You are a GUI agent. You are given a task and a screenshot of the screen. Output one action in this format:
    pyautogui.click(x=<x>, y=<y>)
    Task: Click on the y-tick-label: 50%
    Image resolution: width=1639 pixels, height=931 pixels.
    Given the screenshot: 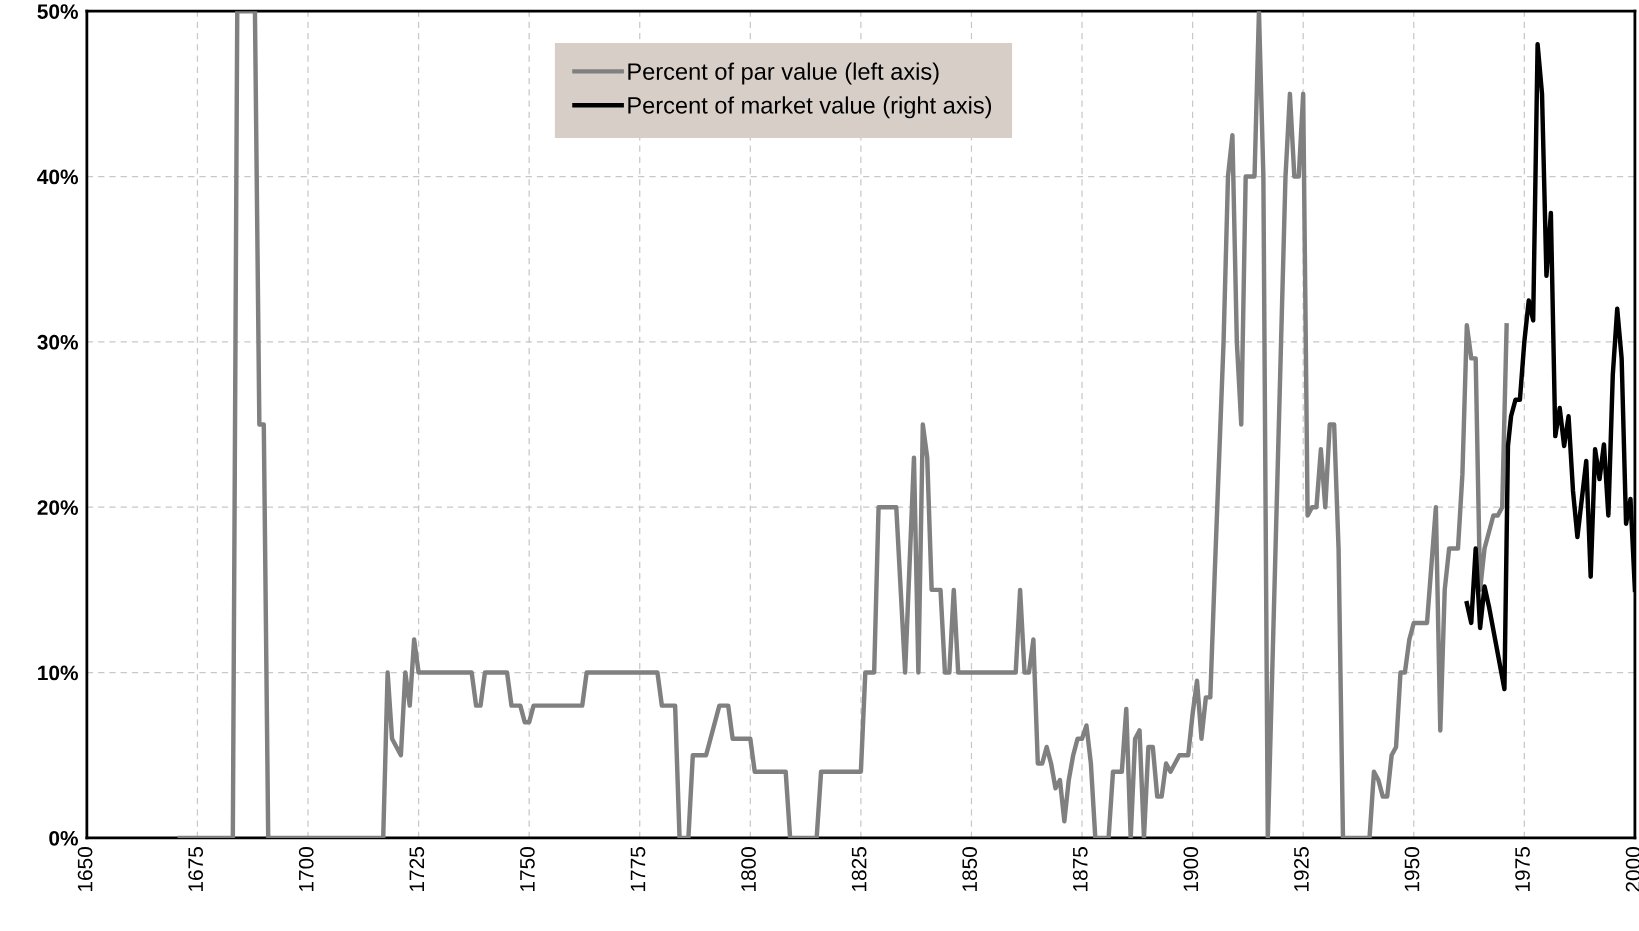 What is the action you would take?
    pyautogui.click(x=57, y=11)
    